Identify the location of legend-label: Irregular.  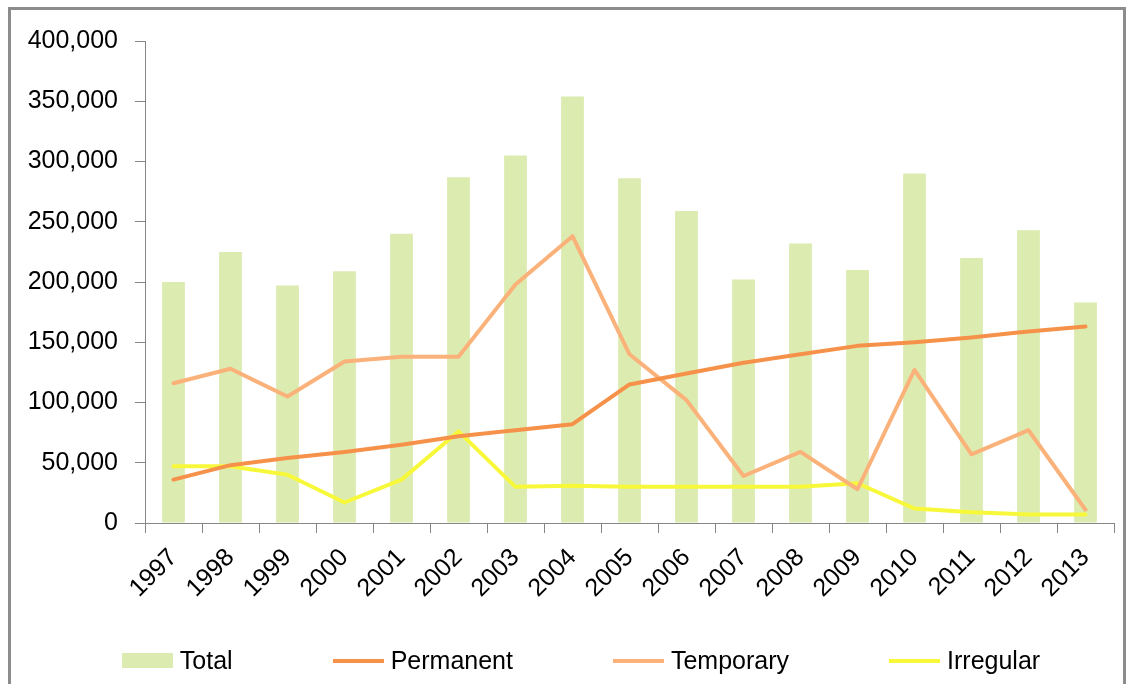
(994, 660).